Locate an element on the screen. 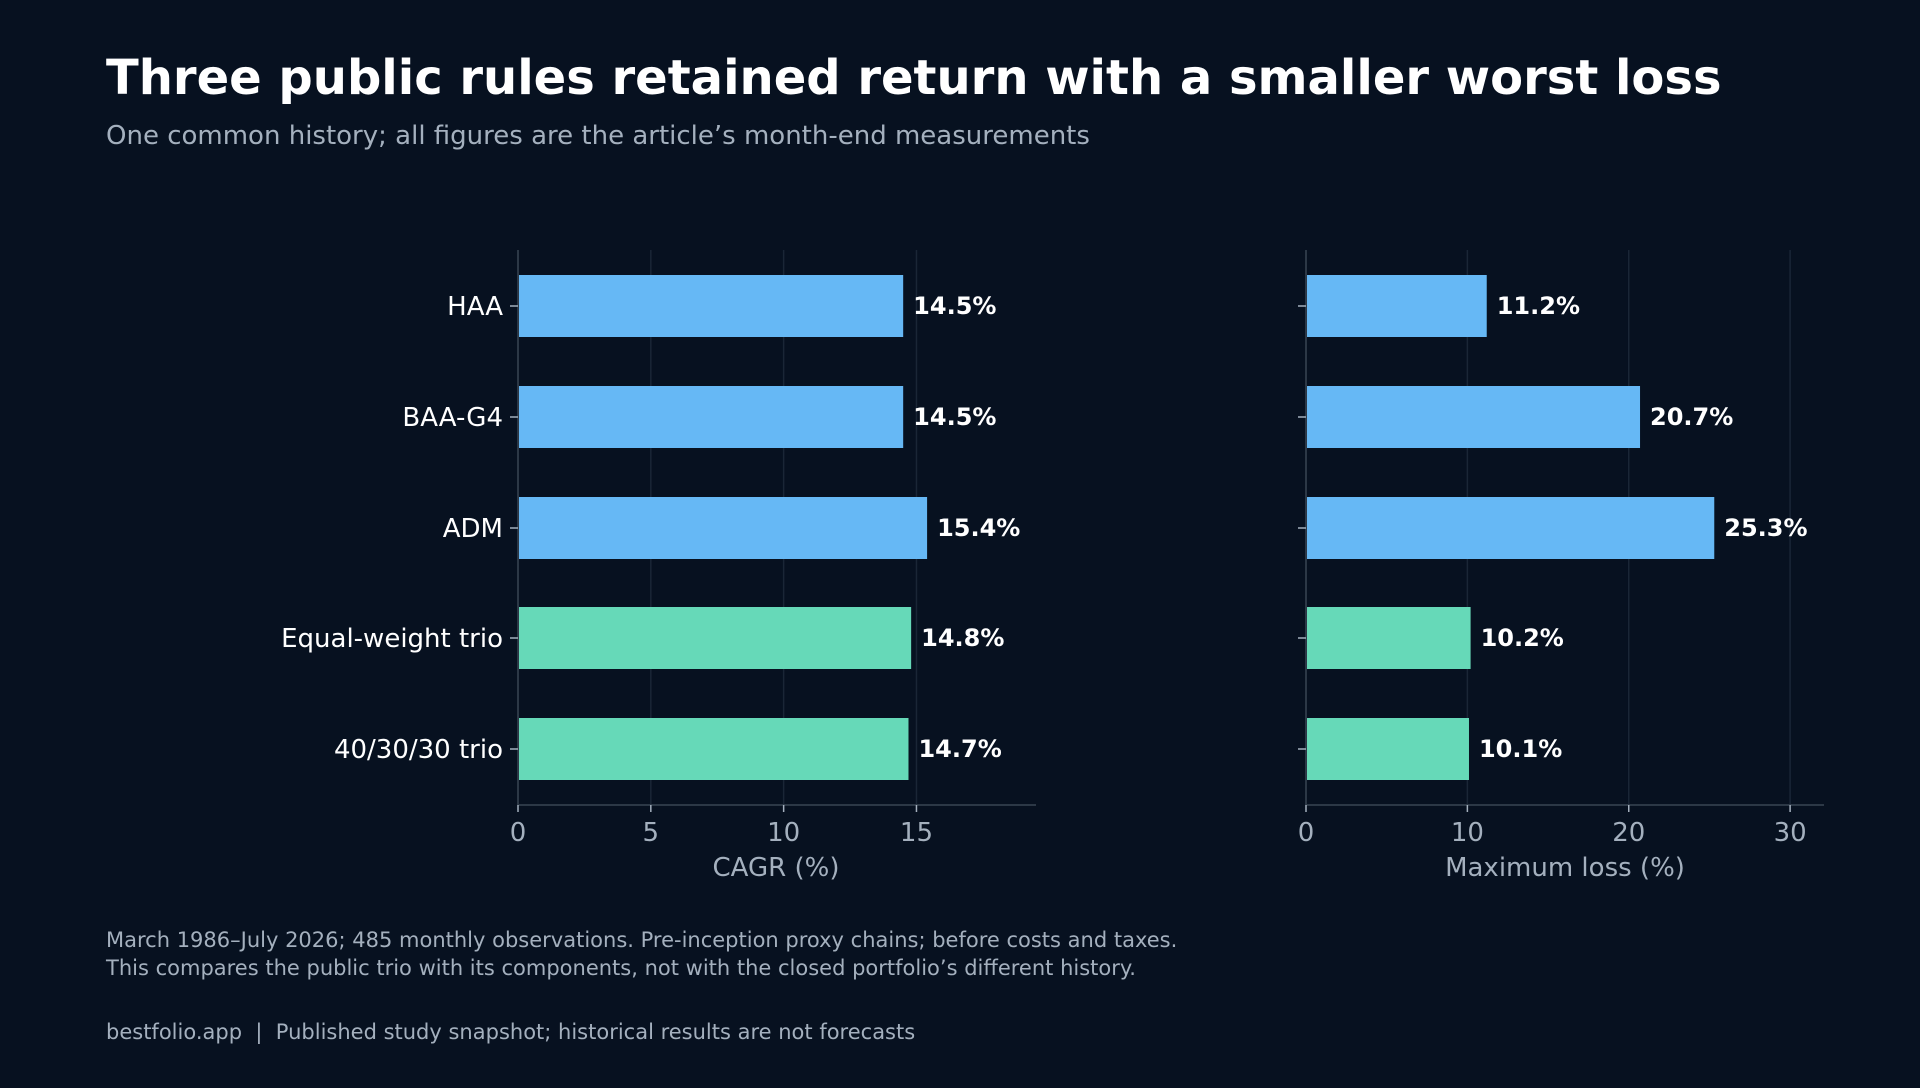 The image size is (1920, 1088). x-tick-label-1-1: 10 is located at coordinates (1467, 833).